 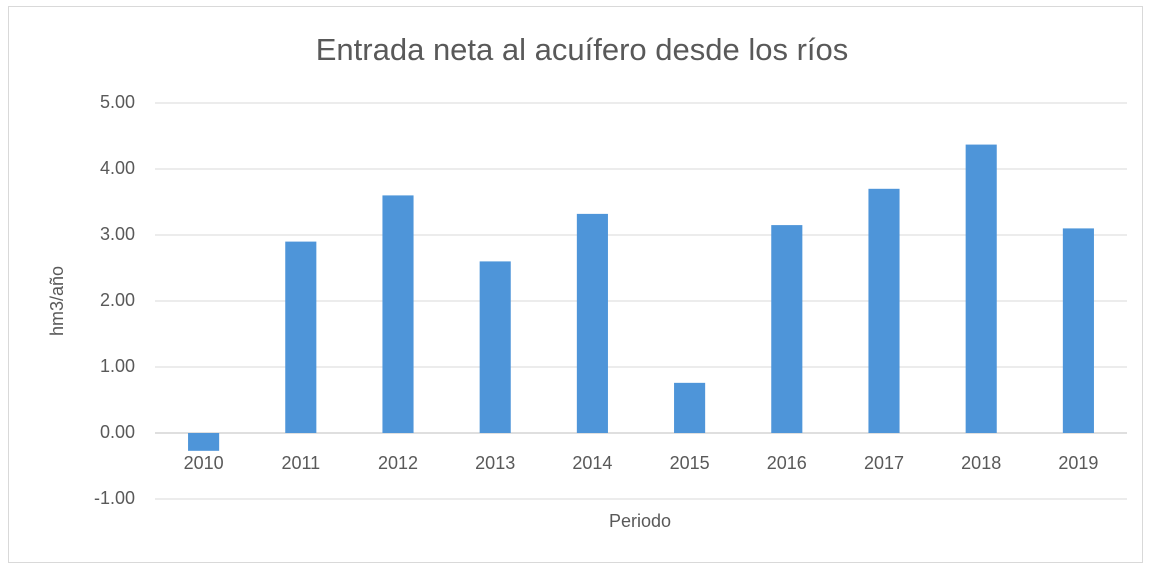 I want to click on x-tick-label: 2018, so click(x=981, y=463).